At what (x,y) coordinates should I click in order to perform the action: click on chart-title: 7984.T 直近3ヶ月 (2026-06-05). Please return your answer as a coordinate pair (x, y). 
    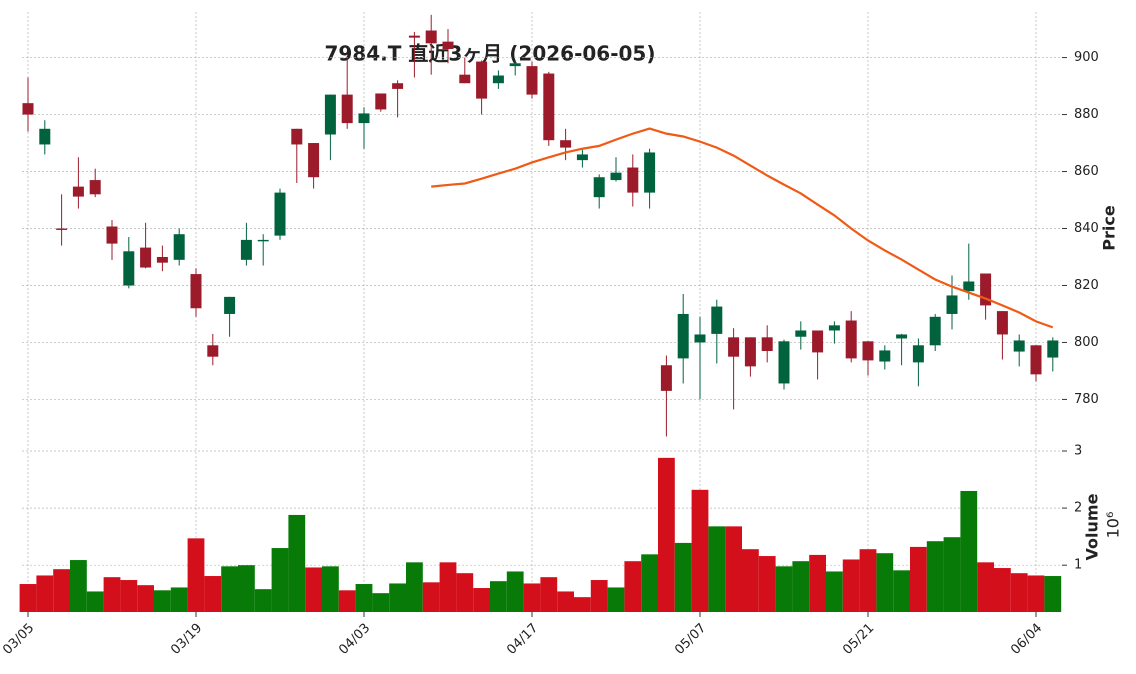
    Looking at the image, I should click on (490, 54).